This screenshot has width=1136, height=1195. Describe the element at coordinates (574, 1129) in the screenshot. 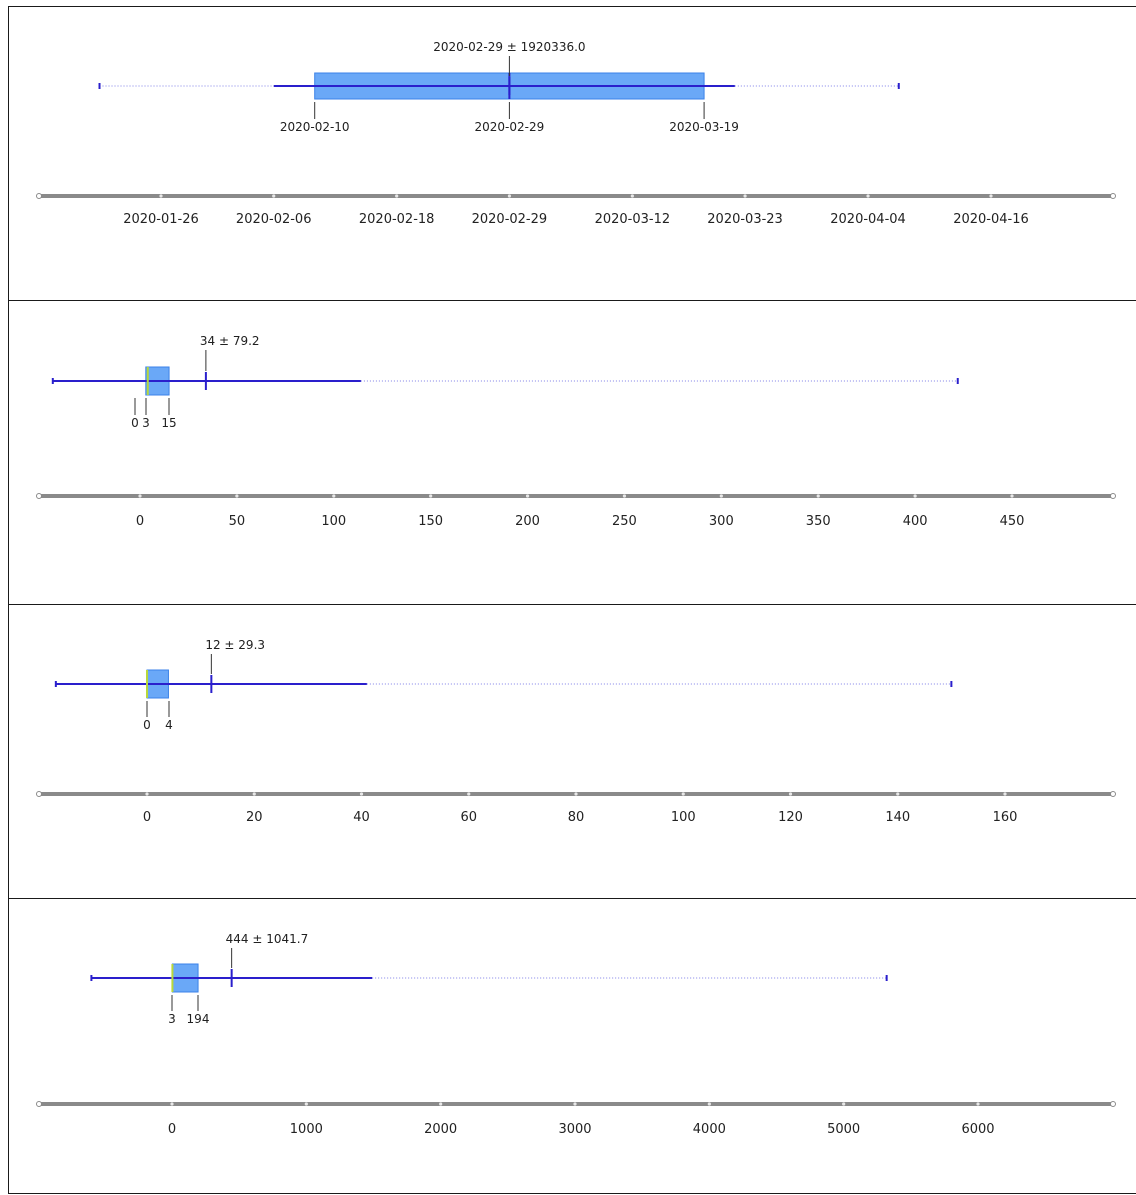

I see `axis-tick-label: 3000` at that location.